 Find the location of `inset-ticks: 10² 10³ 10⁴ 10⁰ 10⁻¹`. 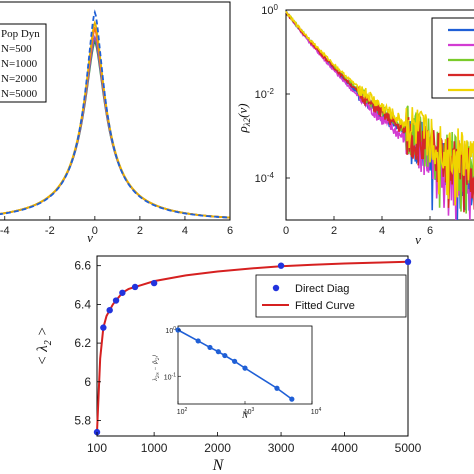

inset-ticks: 10² 10³ 10⁴ 10⁰ 10⁻¹ is located at coordinates (243, 371).